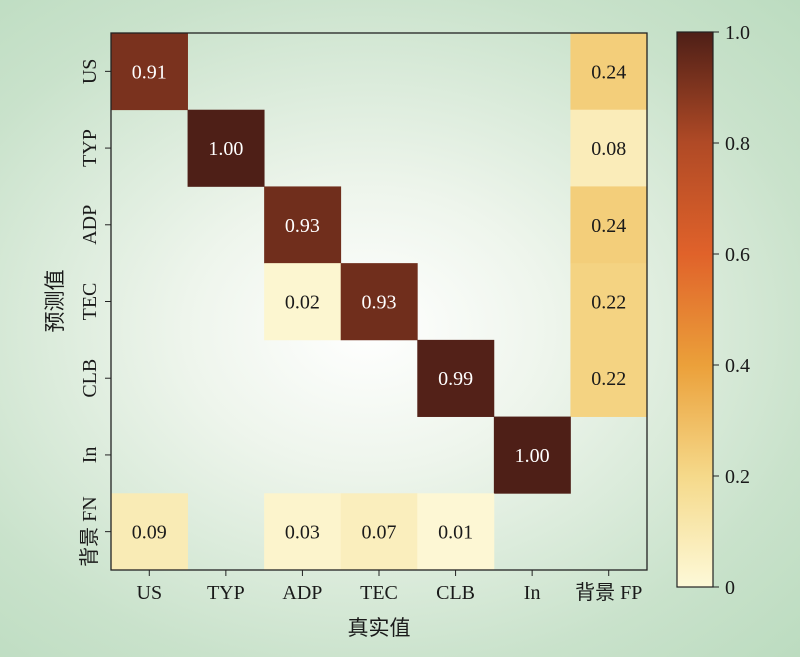 This screenshot has height=657, width=800. I want to click on y-tick-label: US, so click(90, 72).